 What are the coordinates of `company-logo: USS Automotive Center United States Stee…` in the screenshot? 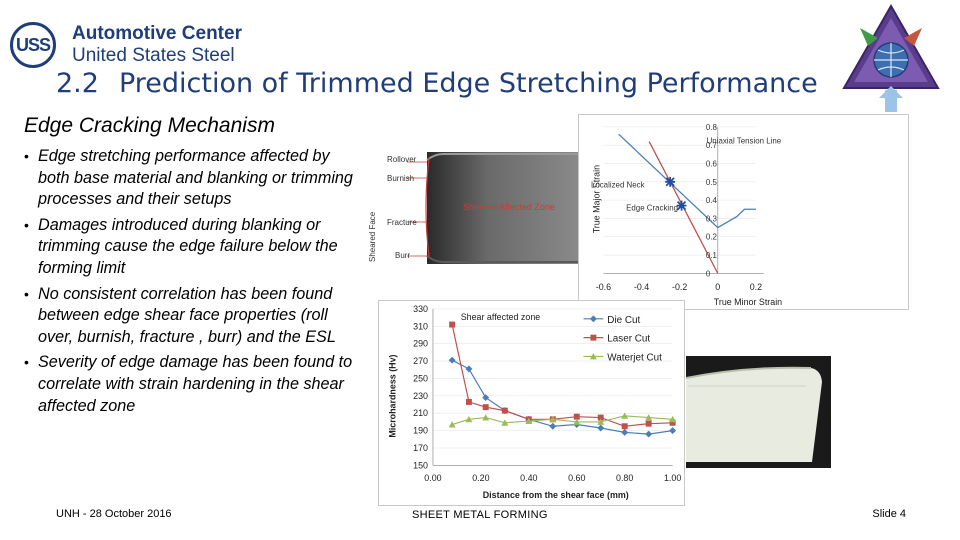 It's located at (126, 44).